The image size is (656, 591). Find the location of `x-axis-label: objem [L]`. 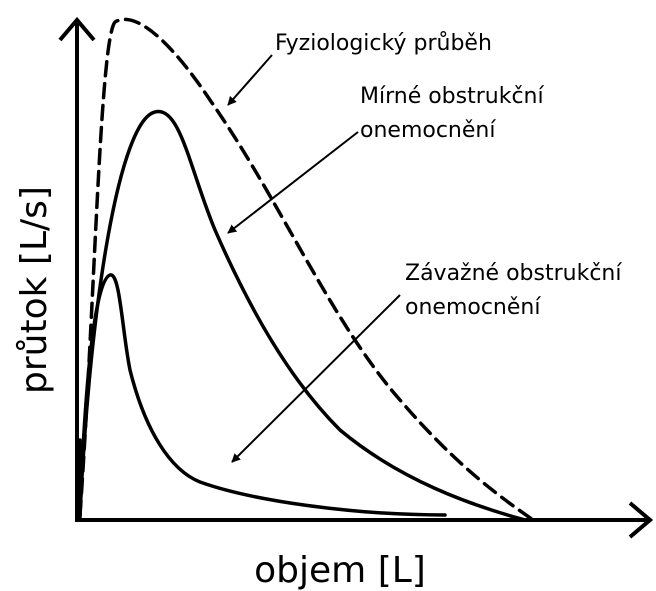

x-axis-label: objem [L] is located at coordinates (340, 570).